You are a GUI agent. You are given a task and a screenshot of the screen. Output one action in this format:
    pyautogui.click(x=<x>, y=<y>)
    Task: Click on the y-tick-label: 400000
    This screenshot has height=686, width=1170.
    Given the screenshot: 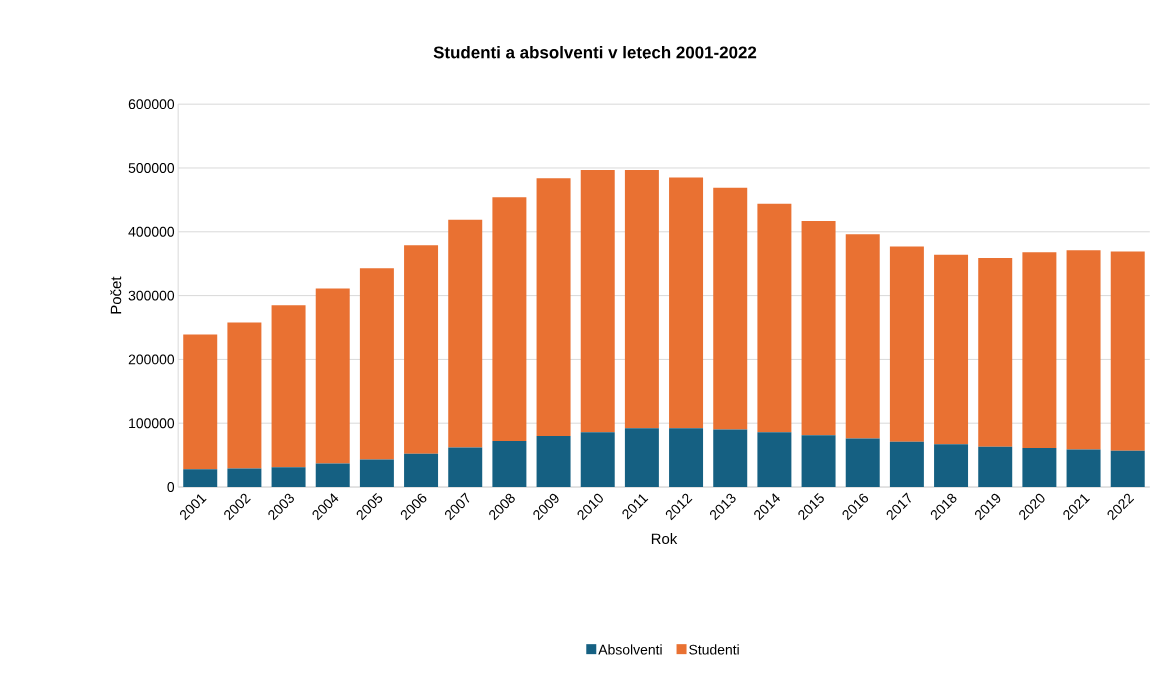 What is the action you would take?
    pyautogui.click(x=151, y=231)
    